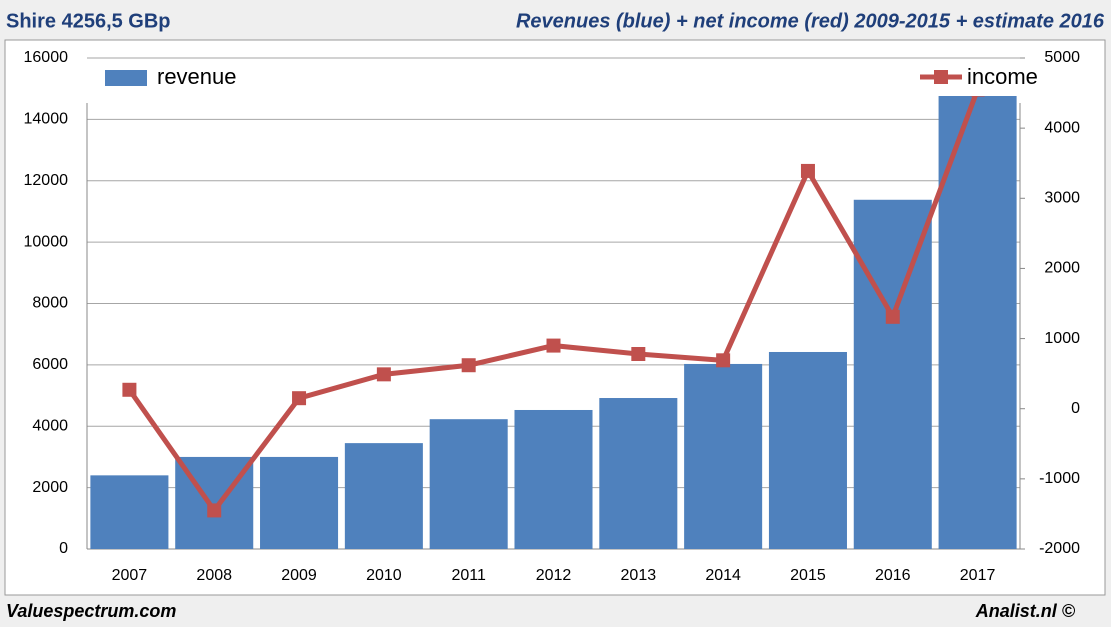 Image resolution: width=1111 pixels, height=627 pixels. I want to click on y2-tick-label: 5000, so click(1062, 57).